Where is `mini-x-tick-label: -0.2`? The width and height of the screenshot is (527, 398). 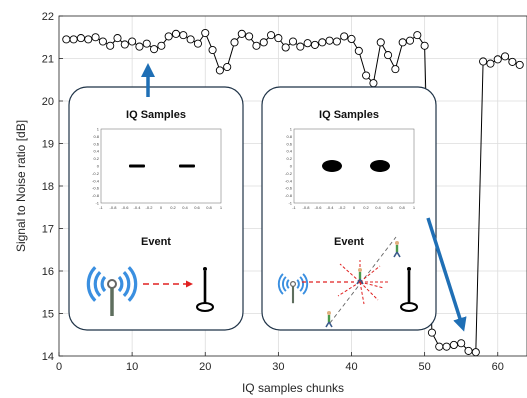 mini-x-tick-label: -0.2 is located at coordinates (150, 207).